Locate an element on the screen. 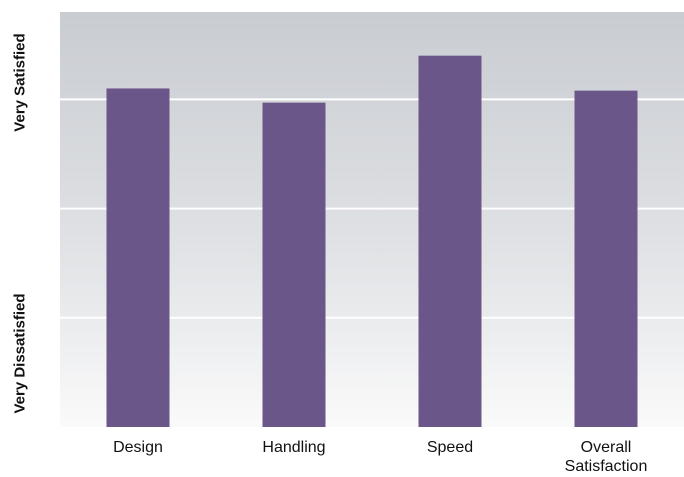 The width and height of the screenshot is (684, 477). bar-overall is located at coordinates (606, 258).